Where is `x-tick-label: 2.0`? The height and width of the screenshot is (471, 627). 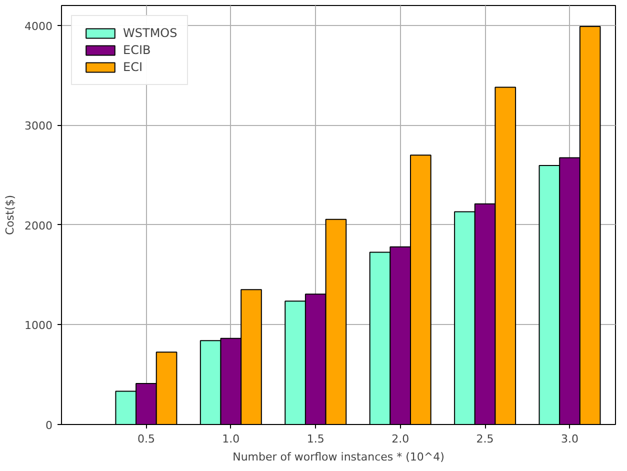 x-tick-label: 2.0 is located at coordinates (401, 439).